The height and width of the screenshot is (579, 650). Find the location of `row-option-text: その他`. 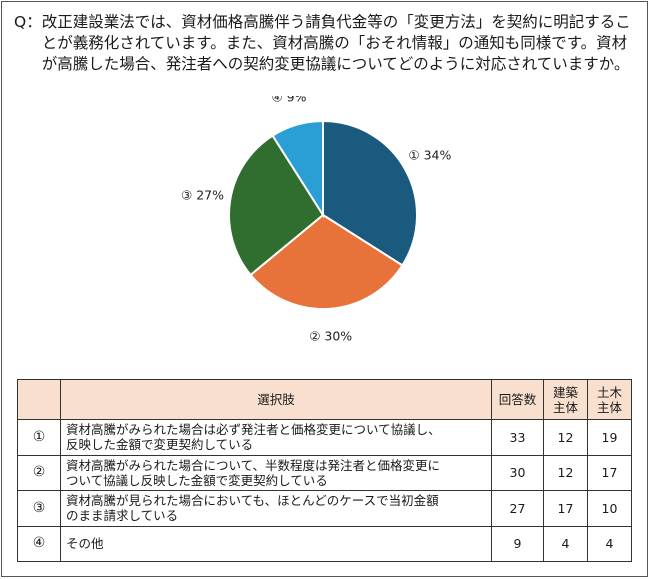

row-option-text: その他 is located at coordinates (276, 543).